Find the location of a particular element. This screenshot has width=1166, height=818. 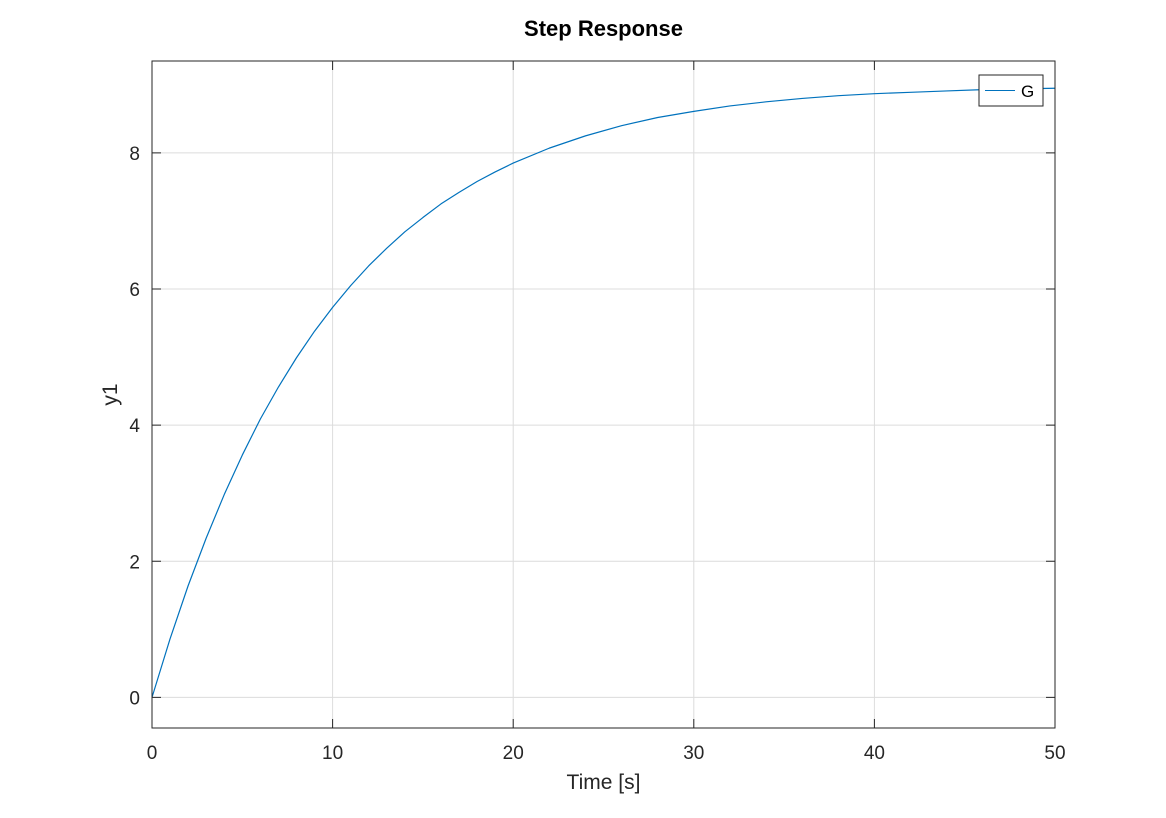

x-tick-label: 0 is located at coordinates (152, 753).